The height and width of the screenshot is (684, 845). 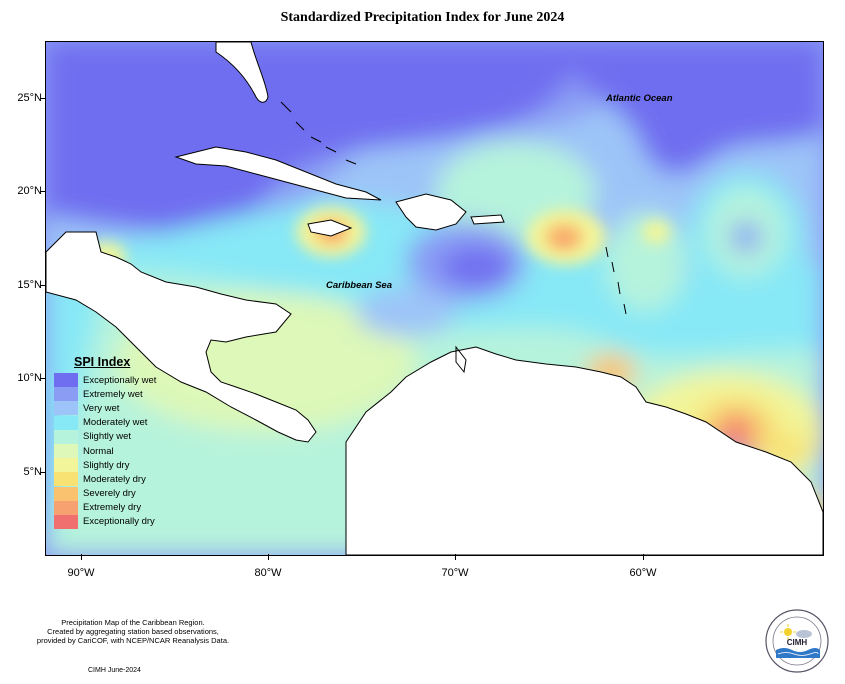 I want to click on legend-item-moderately-wet: Moderately wet, so click(x=105, y=422).